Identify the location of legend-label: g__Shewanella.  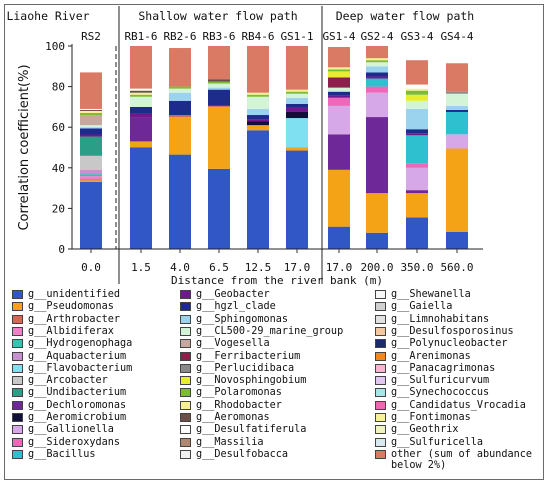
(431, 294).